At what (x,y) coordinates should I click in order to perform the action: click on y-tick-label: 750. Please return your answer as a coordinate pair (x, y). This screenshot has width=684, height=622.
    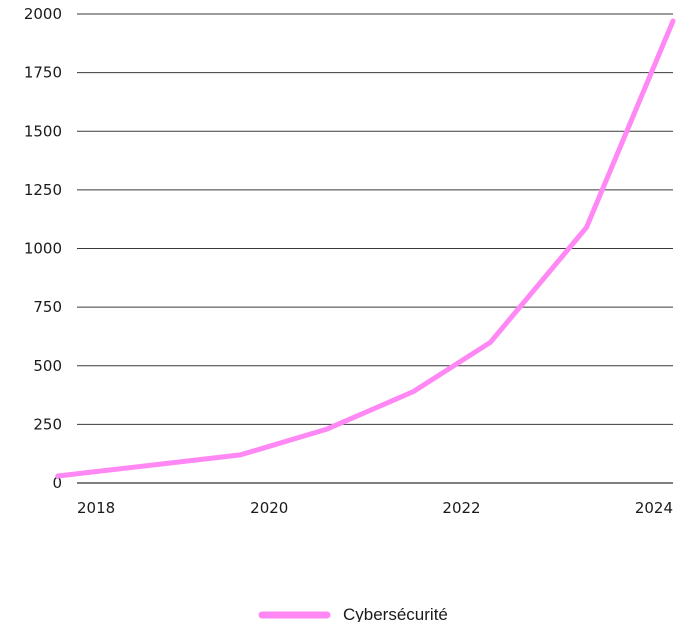
    Looking at the image, I should click on (47, 307).